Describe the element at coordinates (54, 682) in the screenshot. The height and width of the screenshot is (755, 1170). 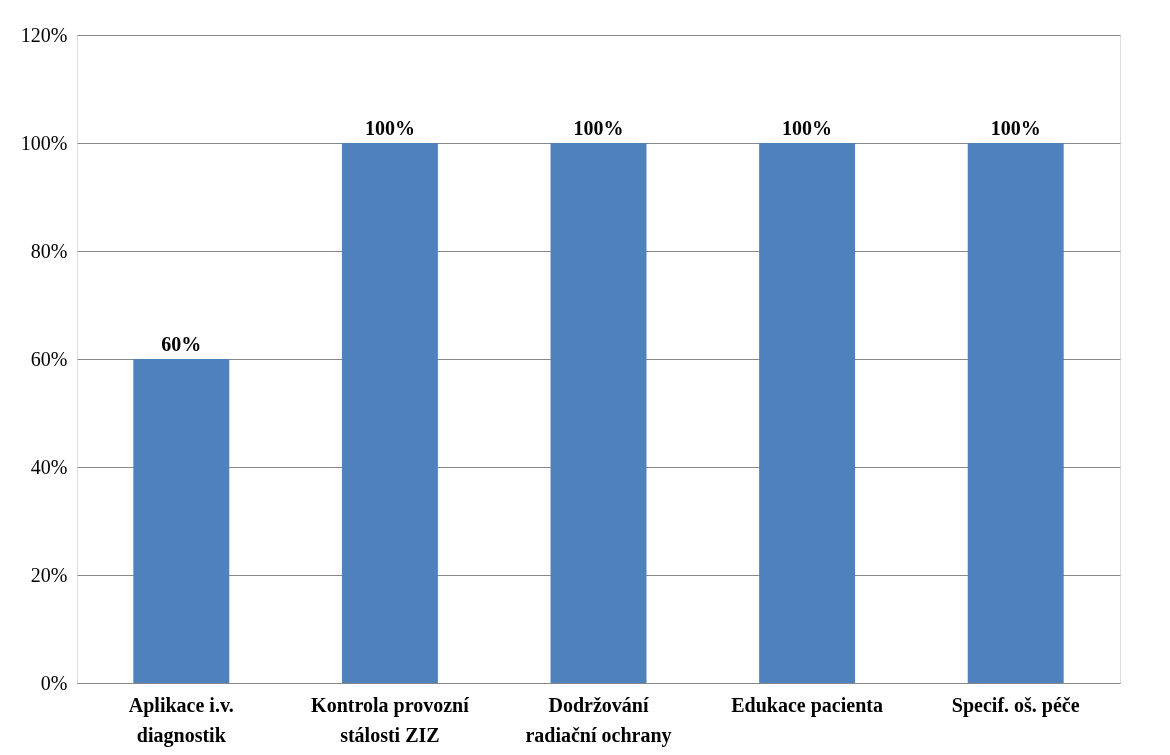
I see `y-tick-label: 0%` at that location.